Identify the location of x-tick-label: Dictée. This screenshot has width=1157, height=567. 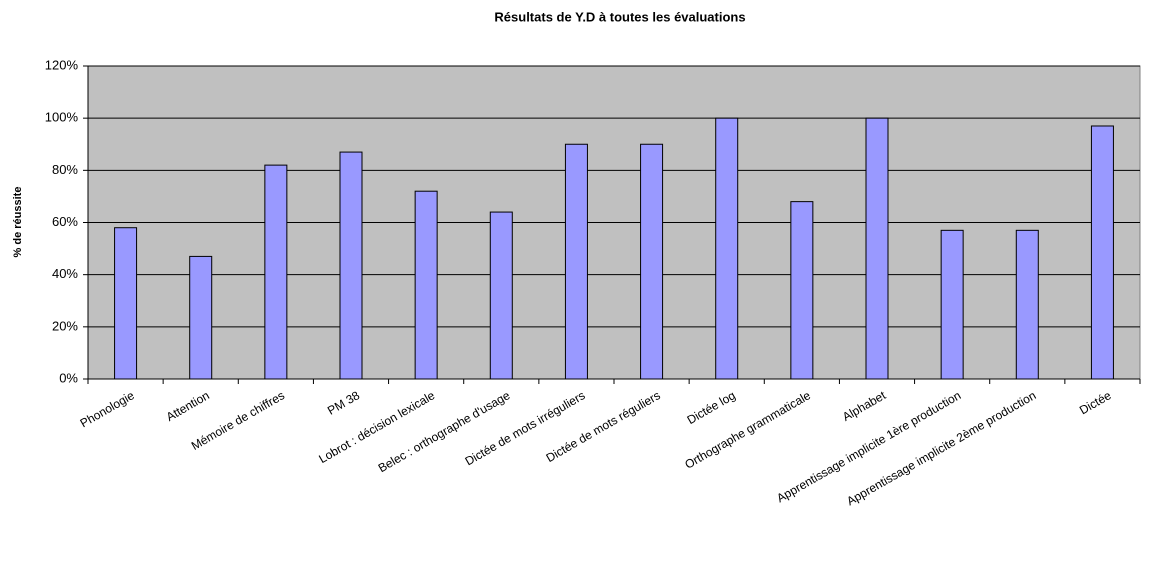
(1095, 402).